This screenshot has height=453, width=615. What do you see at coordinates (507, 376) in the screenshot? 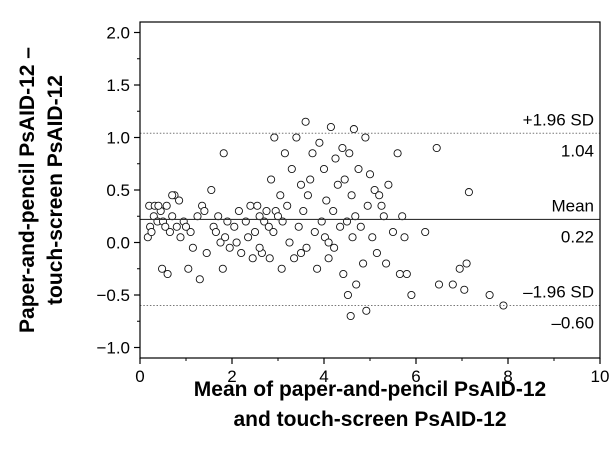
I see `x-tick-label: 8` at bounding box center [507, 376].